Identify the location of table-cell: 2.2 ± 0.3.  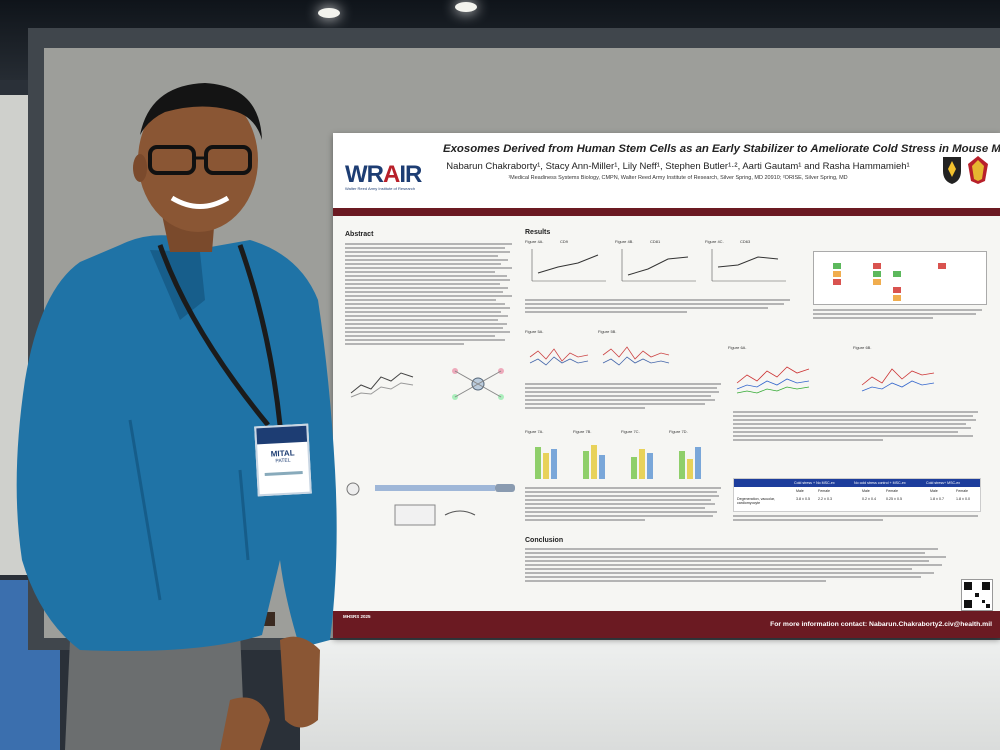
(825, 499).